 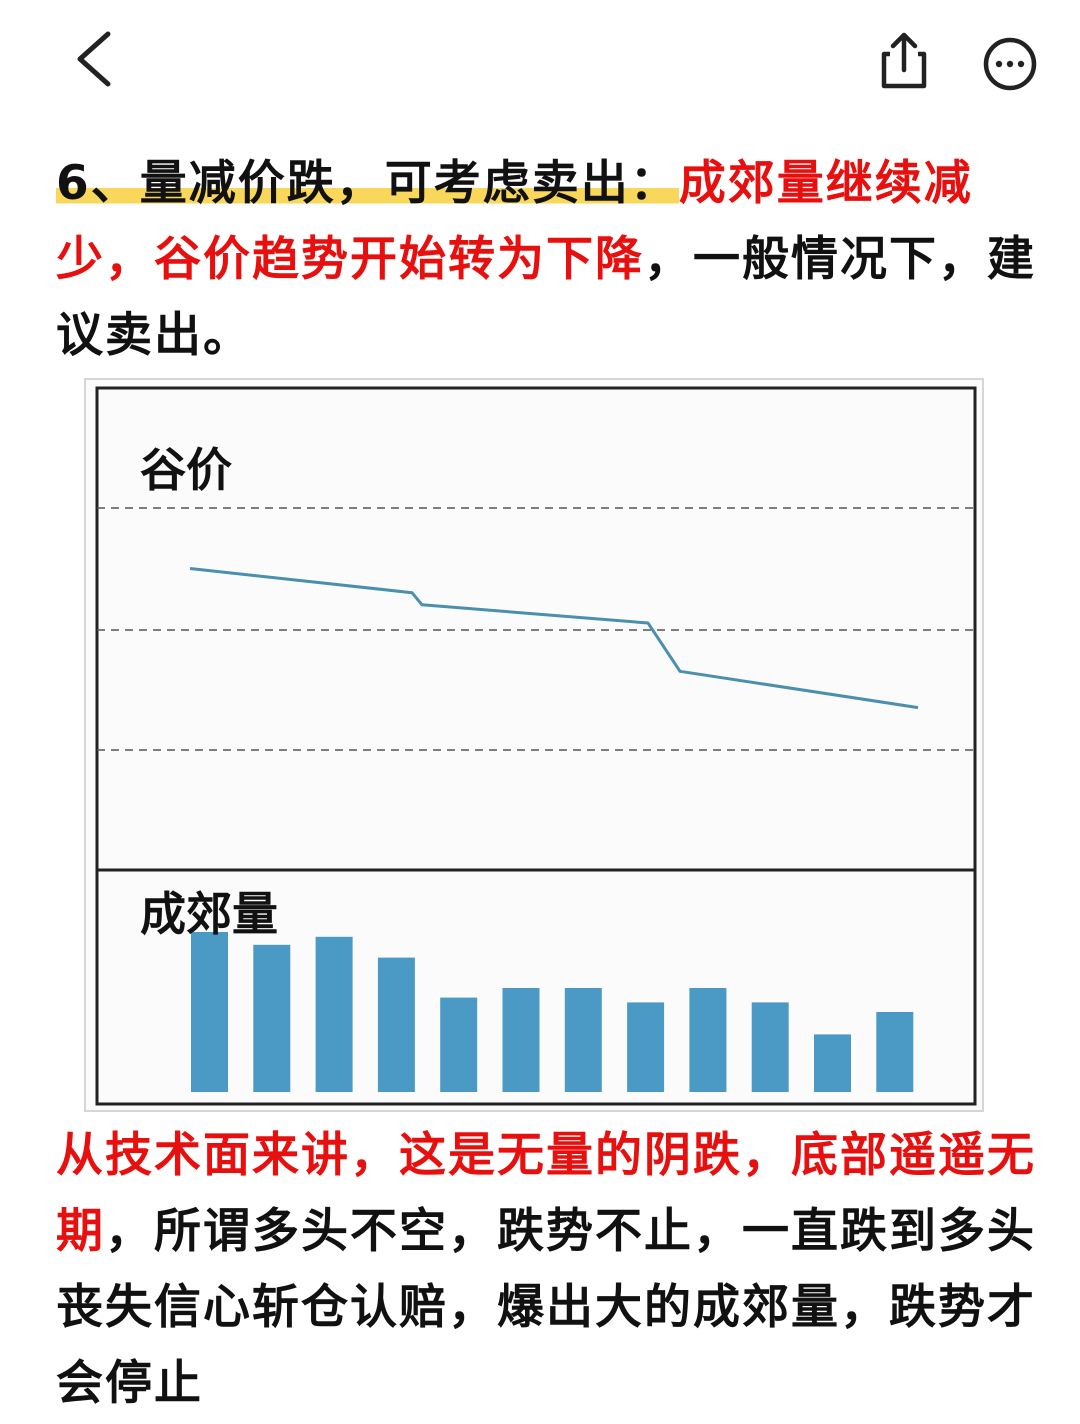 What do you see at coordinates (904, 61) in the screenshot?
I see `share-icon` at bounding box center [904, 61].